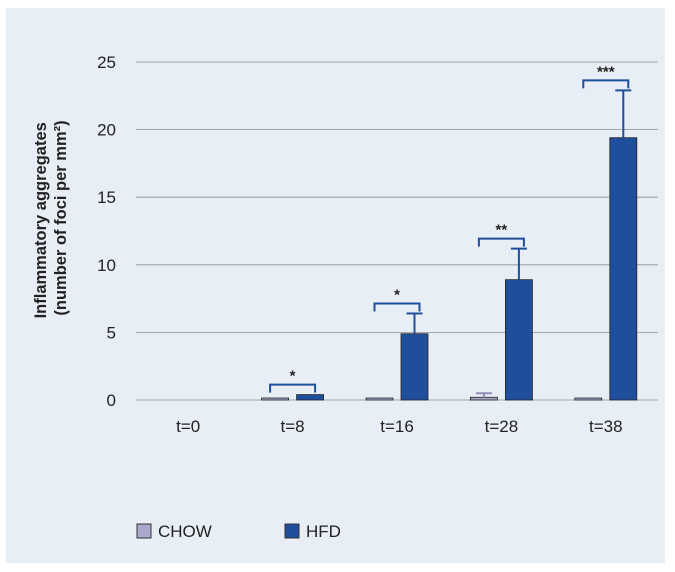 The width and height of the screenshot is (675, 572). I want to click on y-tick-label: 20, so click(106, 130).